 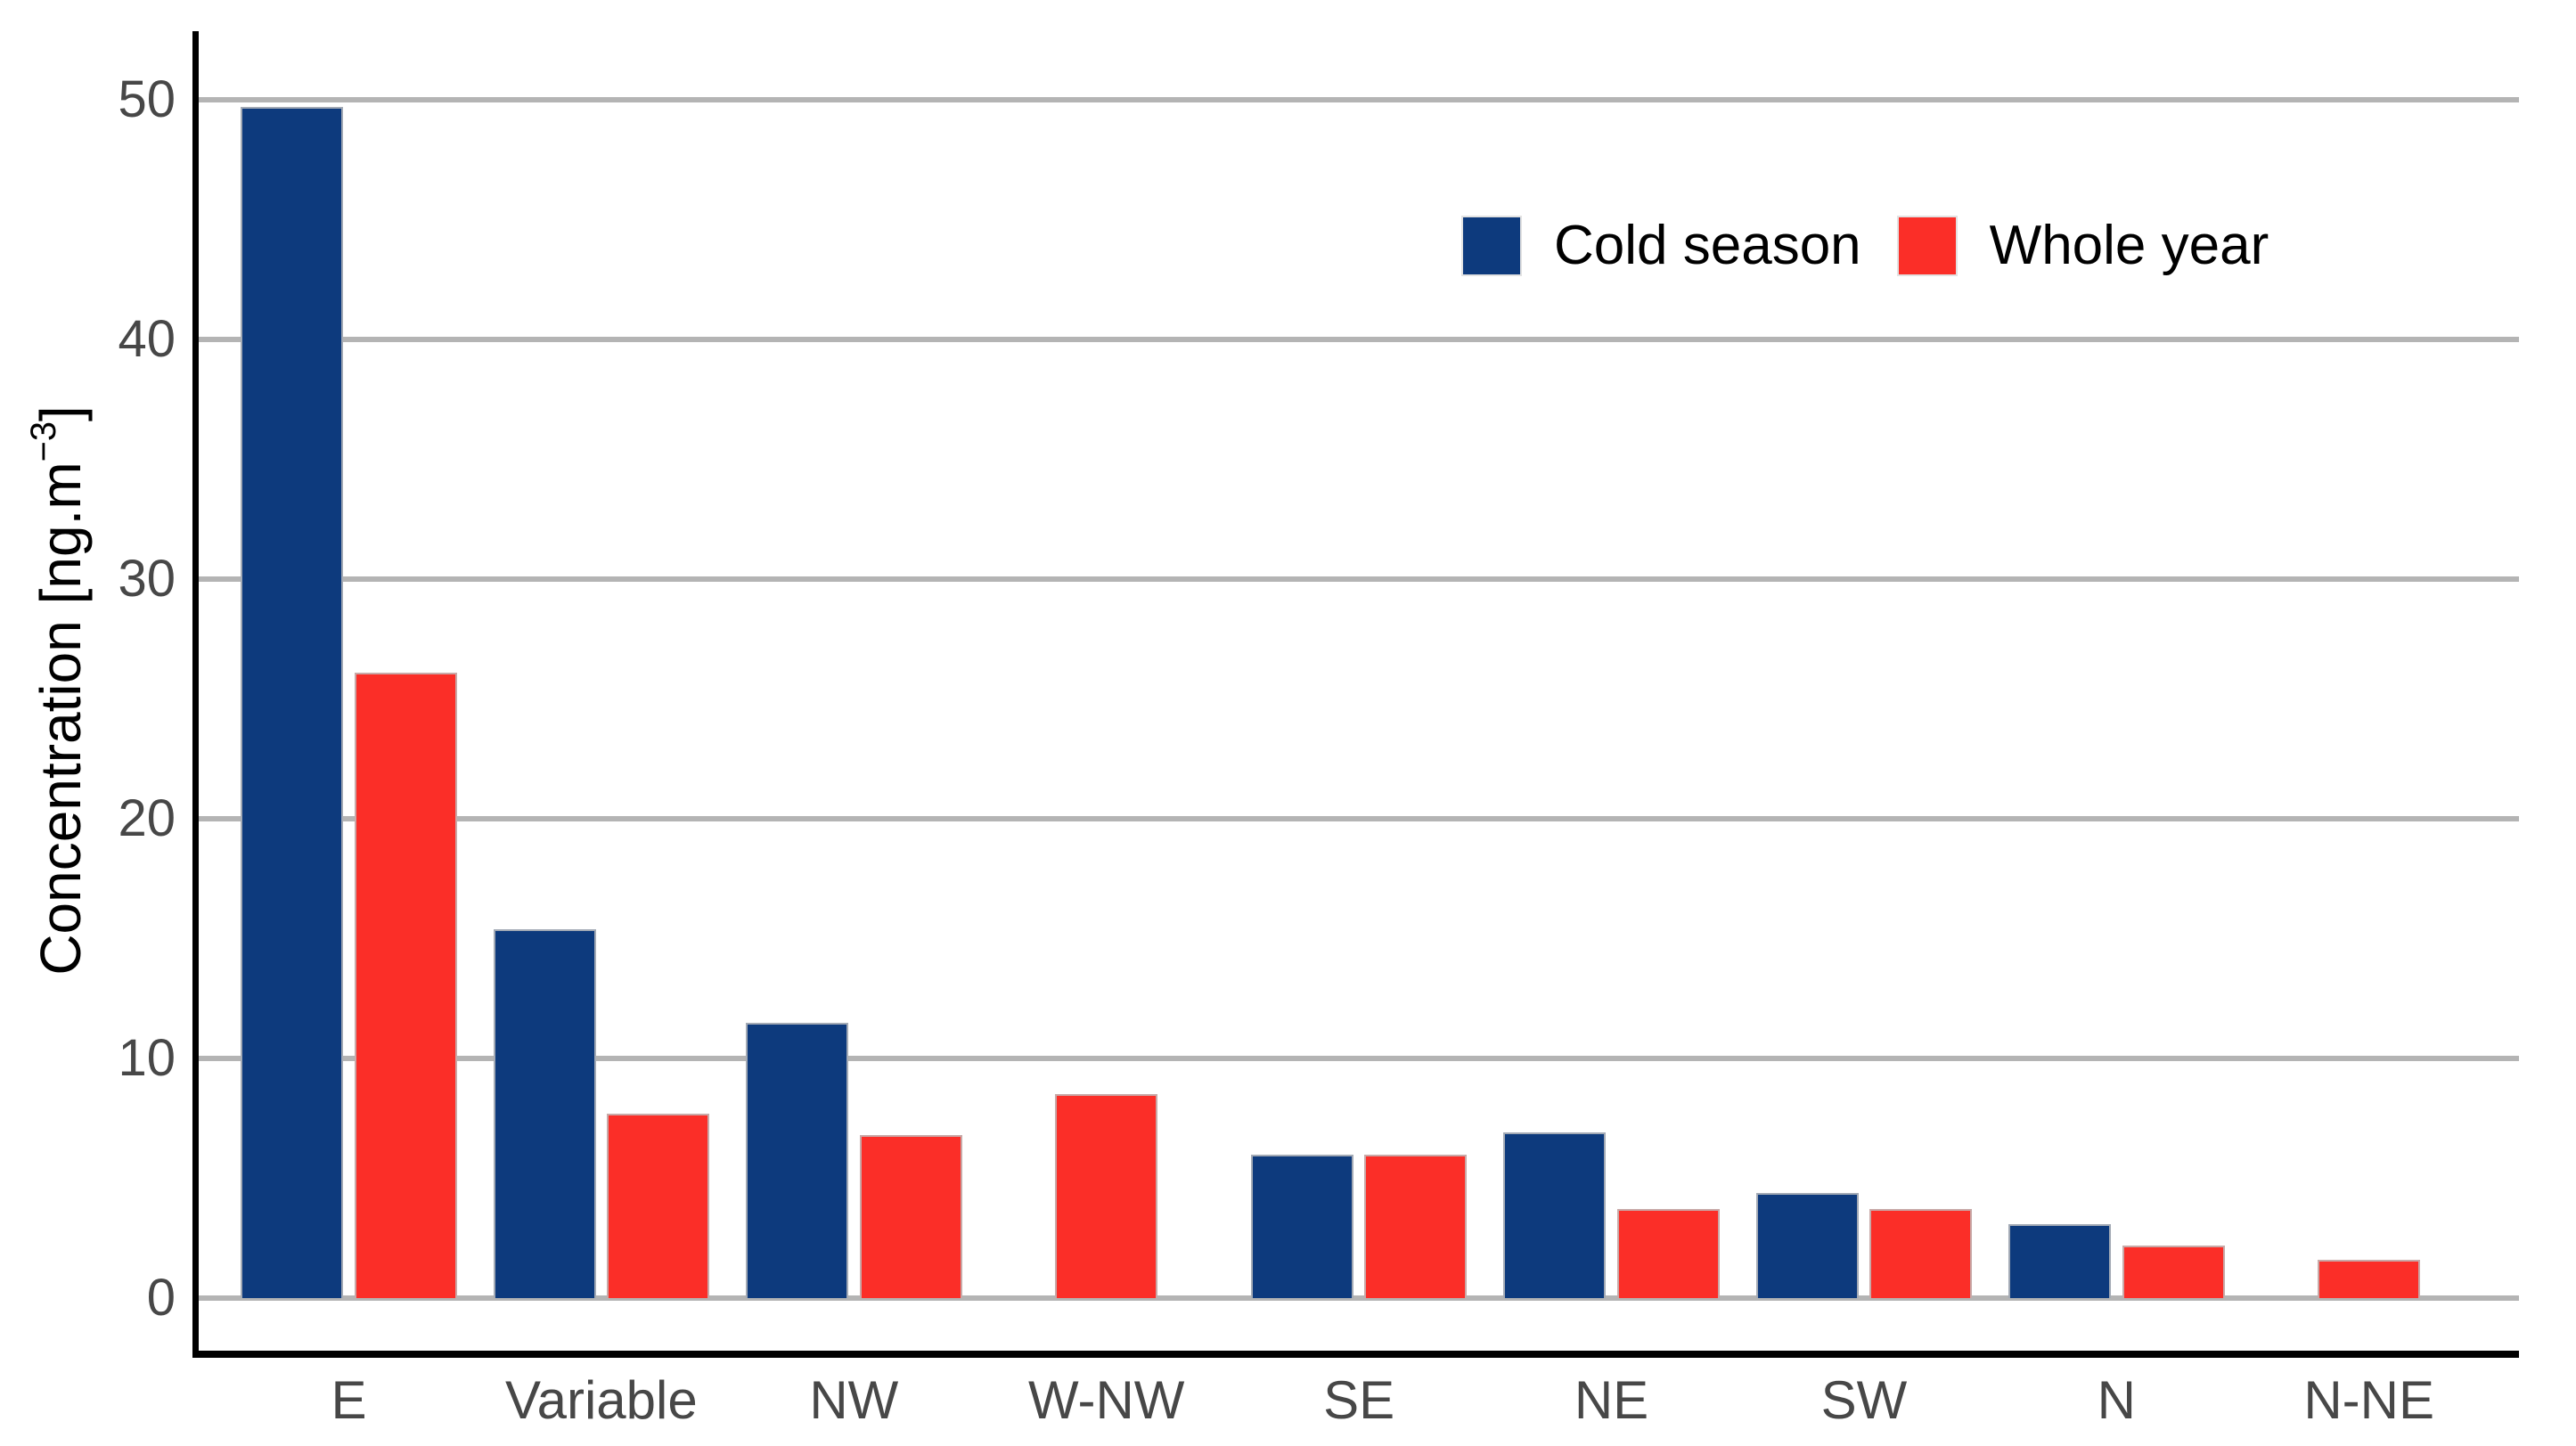 I want to click on x-axis-label-e: E, so click(x=349, y=1400).